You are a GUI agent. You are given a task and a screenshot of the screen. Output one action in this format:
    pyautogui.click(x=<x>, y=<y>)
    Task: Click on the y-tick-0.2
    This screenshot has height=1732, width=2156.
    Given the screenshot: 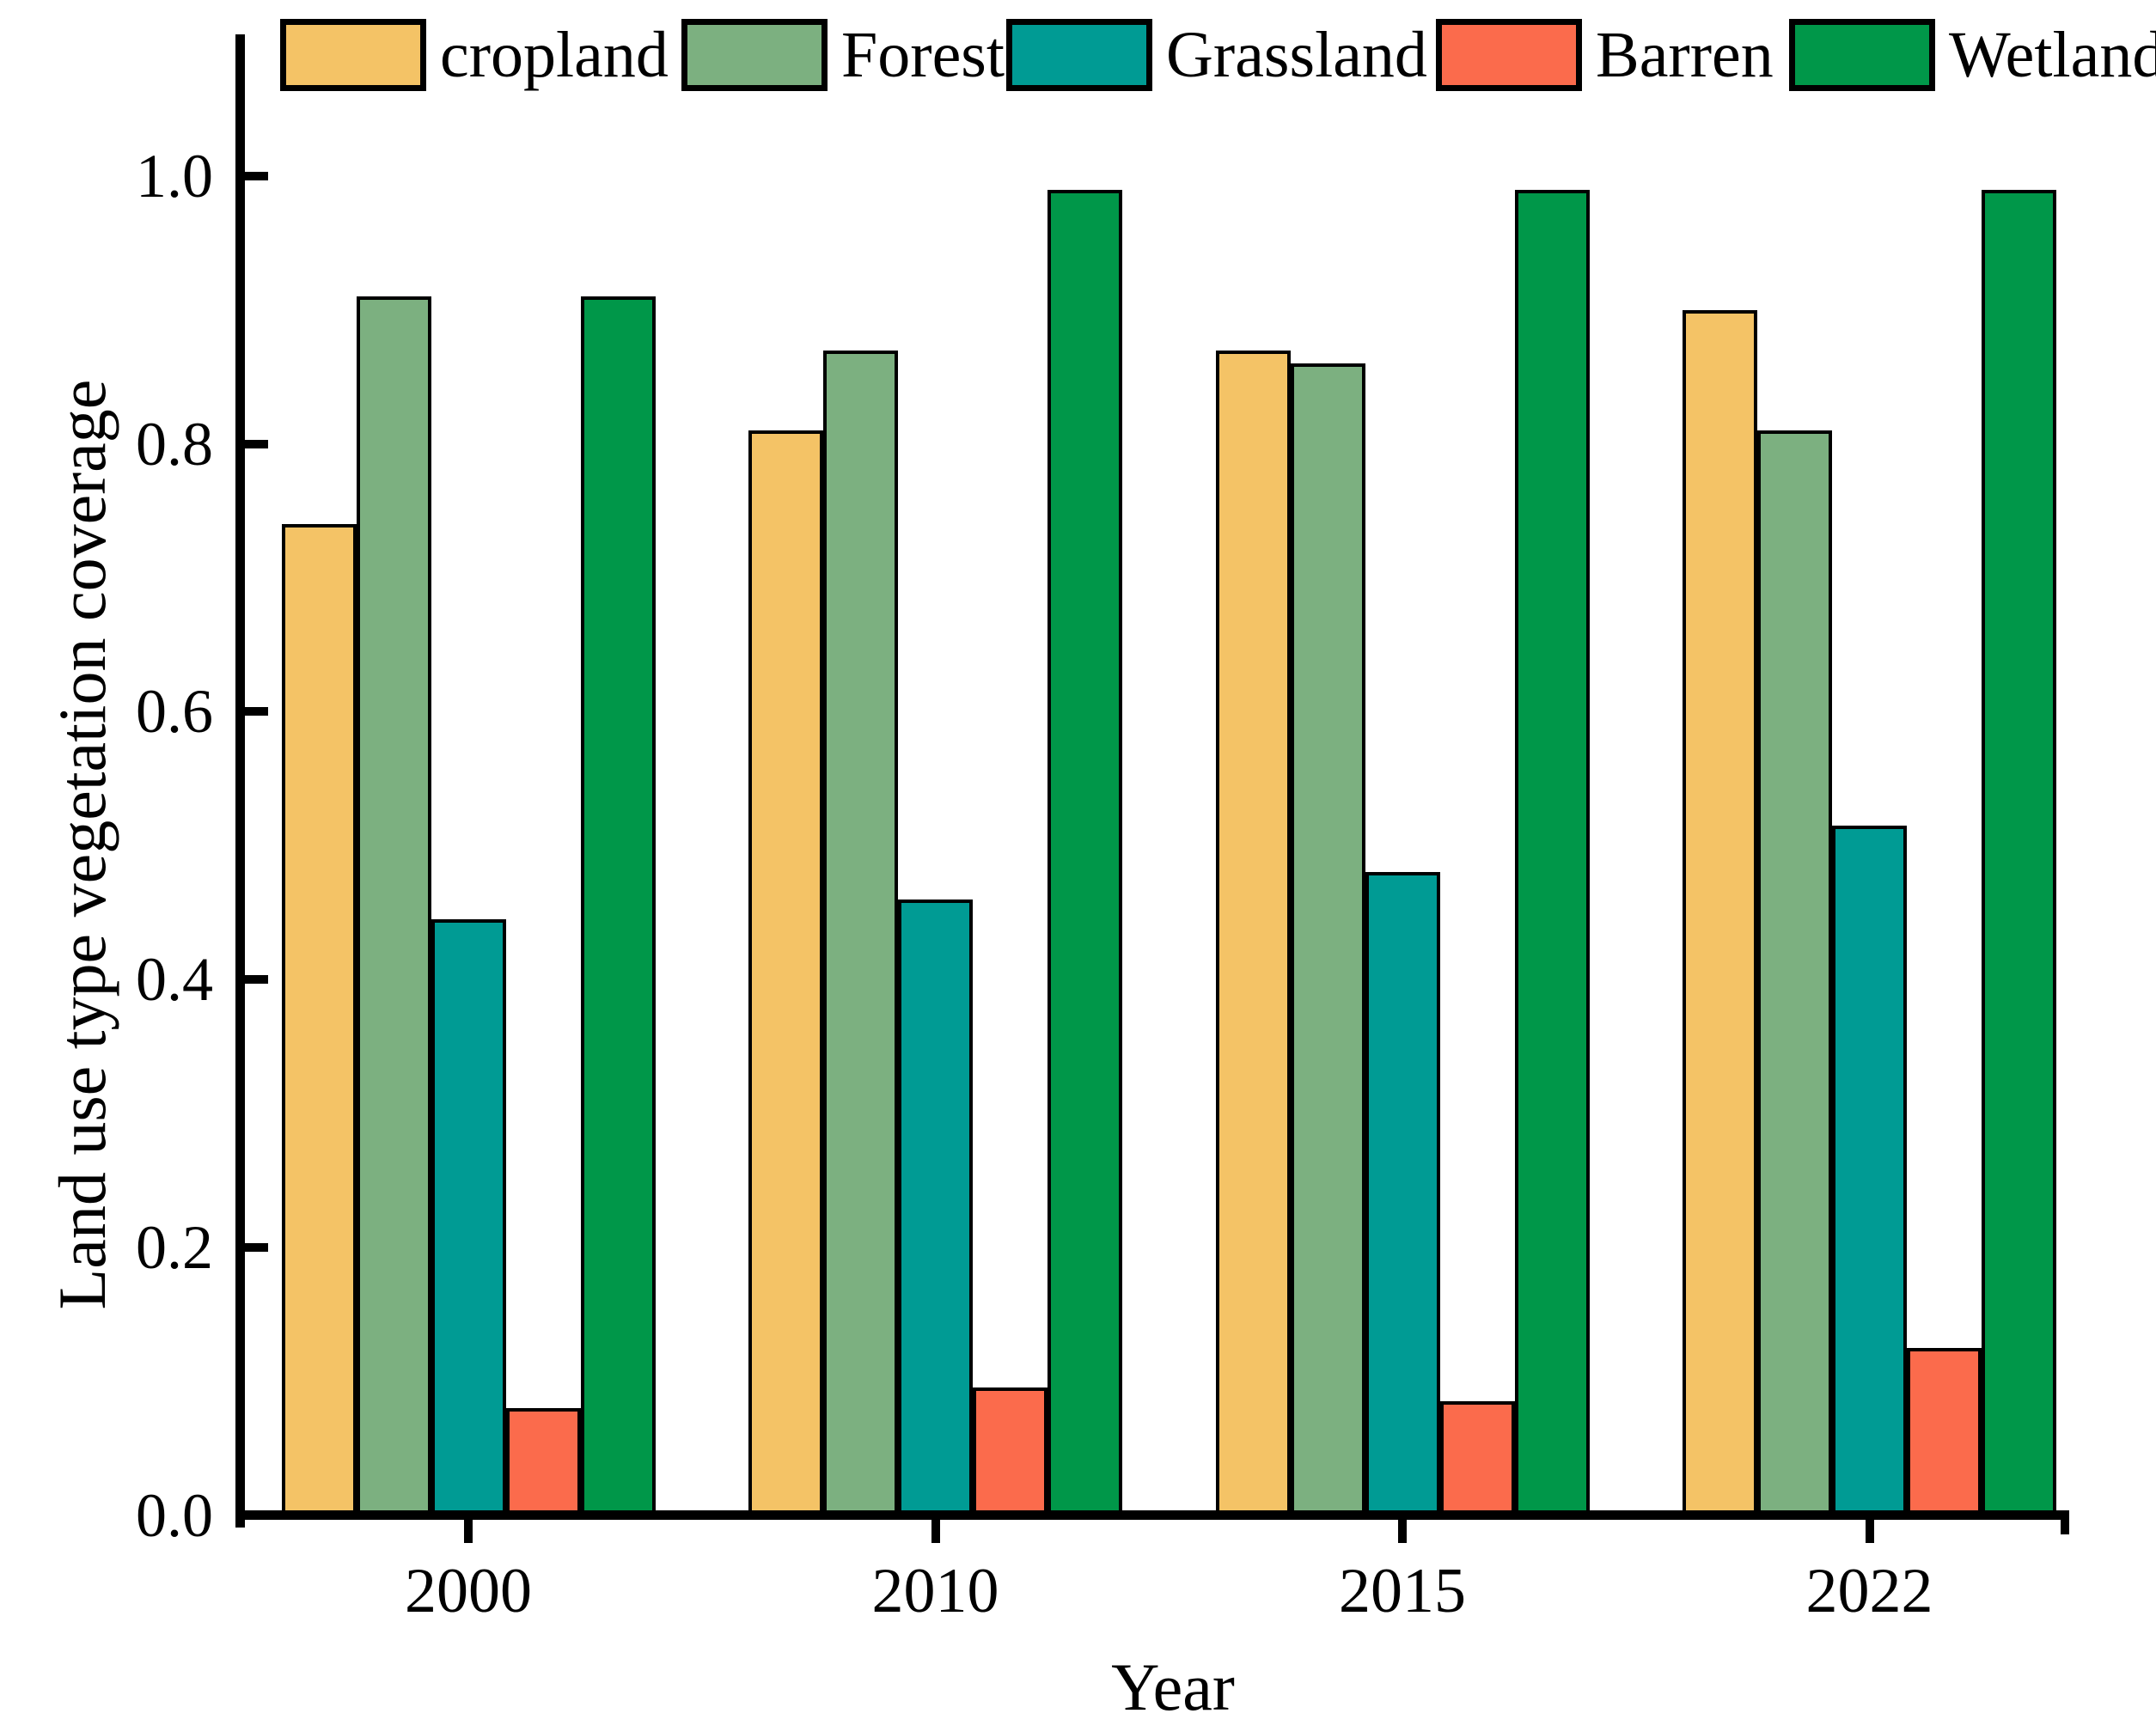 What is the action you would take?
    pyautogui.click(x=256, y=1247)
    